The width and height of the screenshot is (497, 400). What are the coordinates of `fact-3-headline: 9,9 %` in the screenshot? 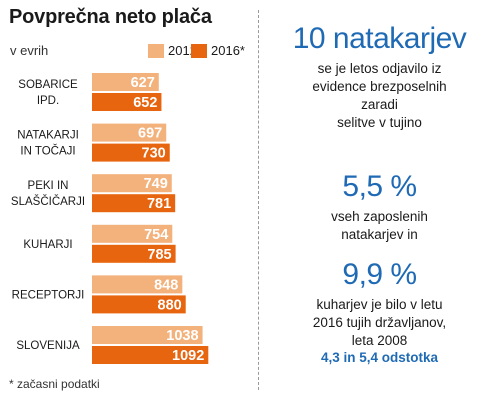 It's located at (379, 274).